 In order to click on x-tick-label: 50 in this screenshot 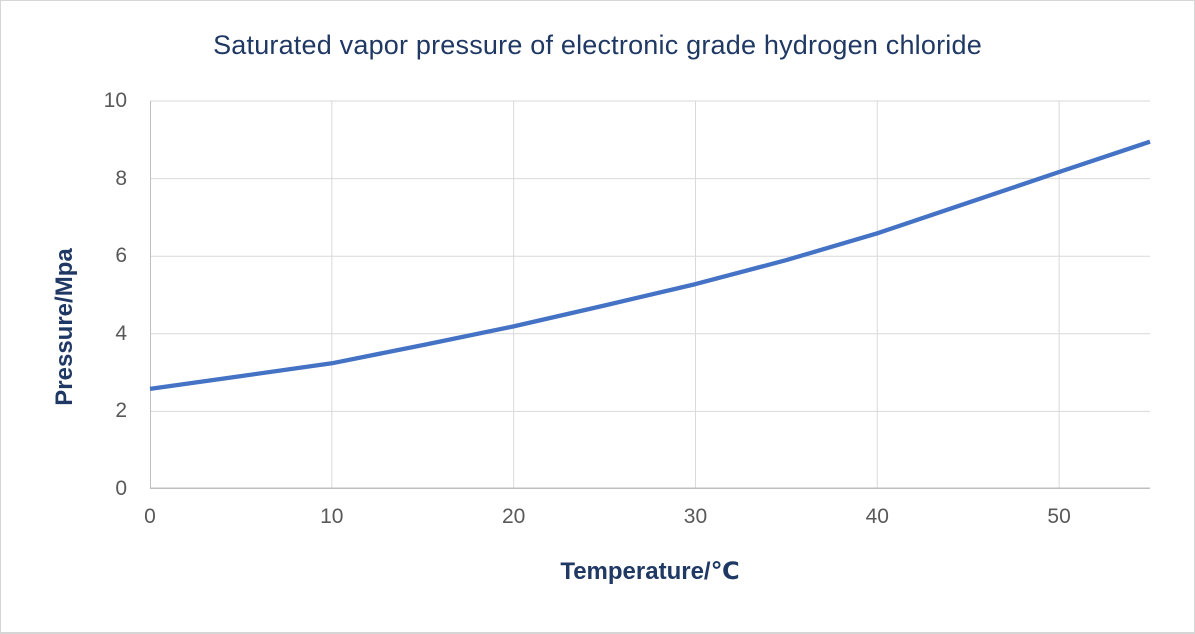, I will do `click(1059, 516)`.